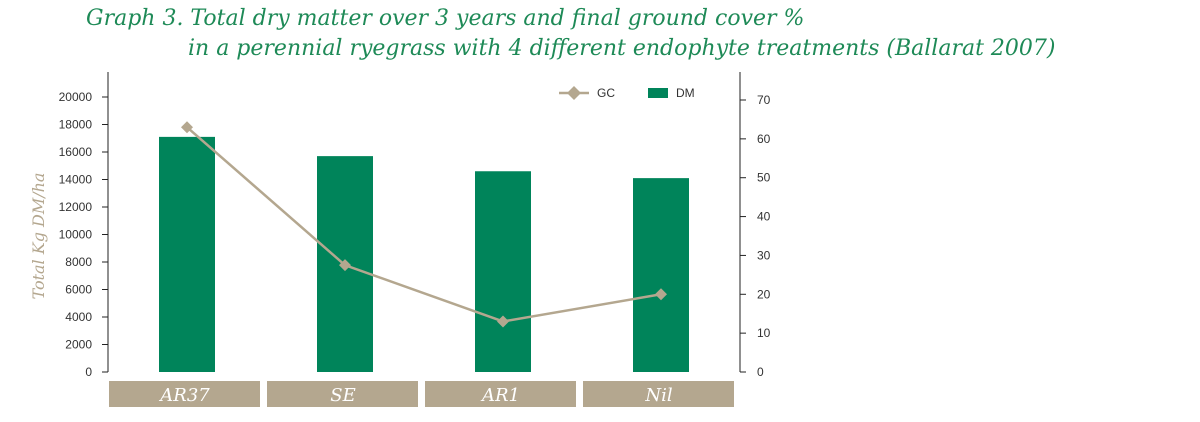  I want to click on category-band-nil, so click(658, 394).